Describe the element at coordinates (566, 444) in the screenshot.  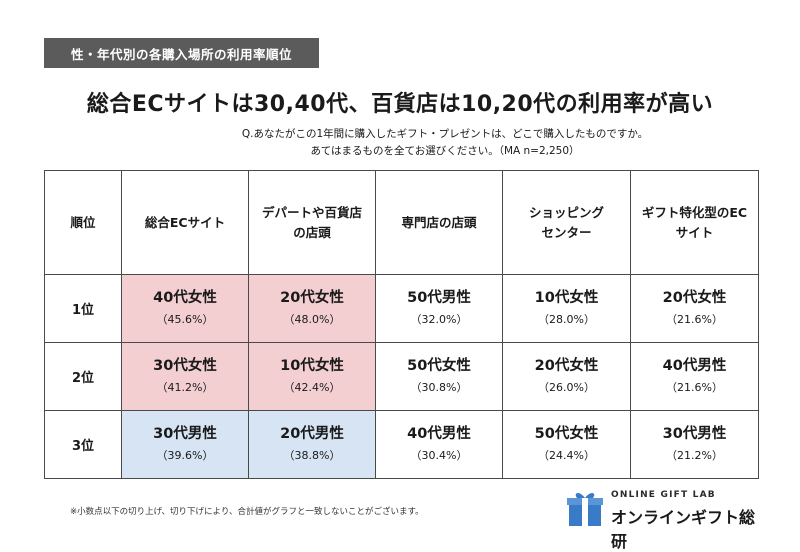
I see `table-cell: 50代女性 （24.4%）` at that location.